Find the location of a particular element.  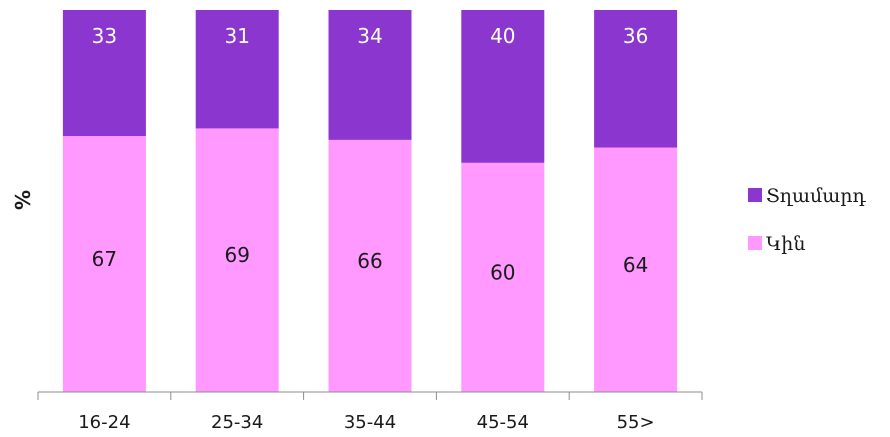

data-label-male-5: 36 is located at coordinates (635, 36).